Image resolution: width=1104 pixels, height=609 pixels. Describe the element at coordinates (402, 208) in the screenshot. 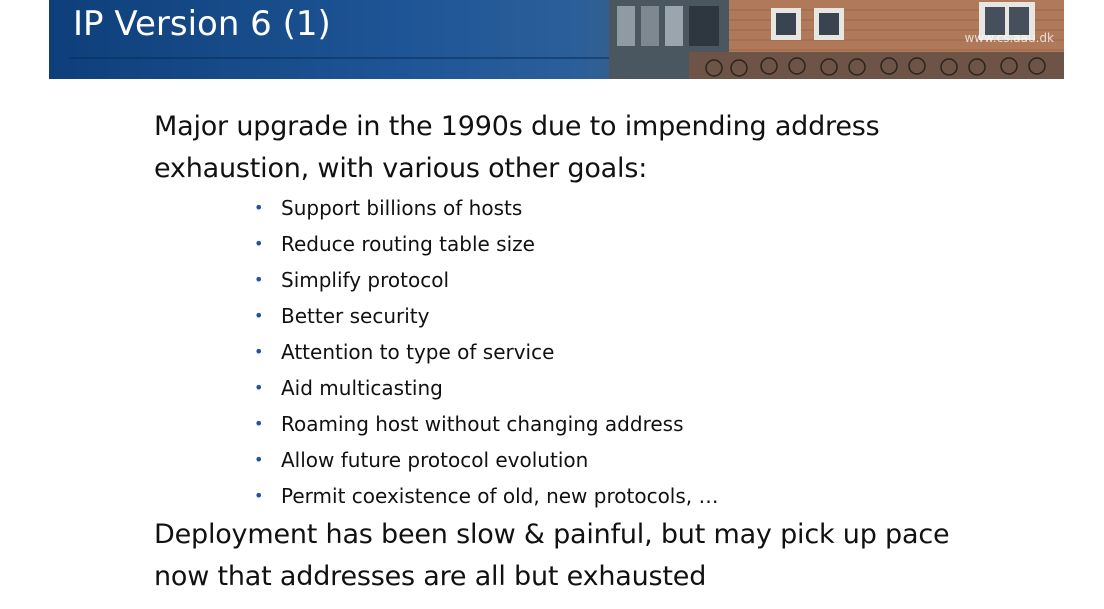

I see `list-item-label: Support billions of hosts` at that location.